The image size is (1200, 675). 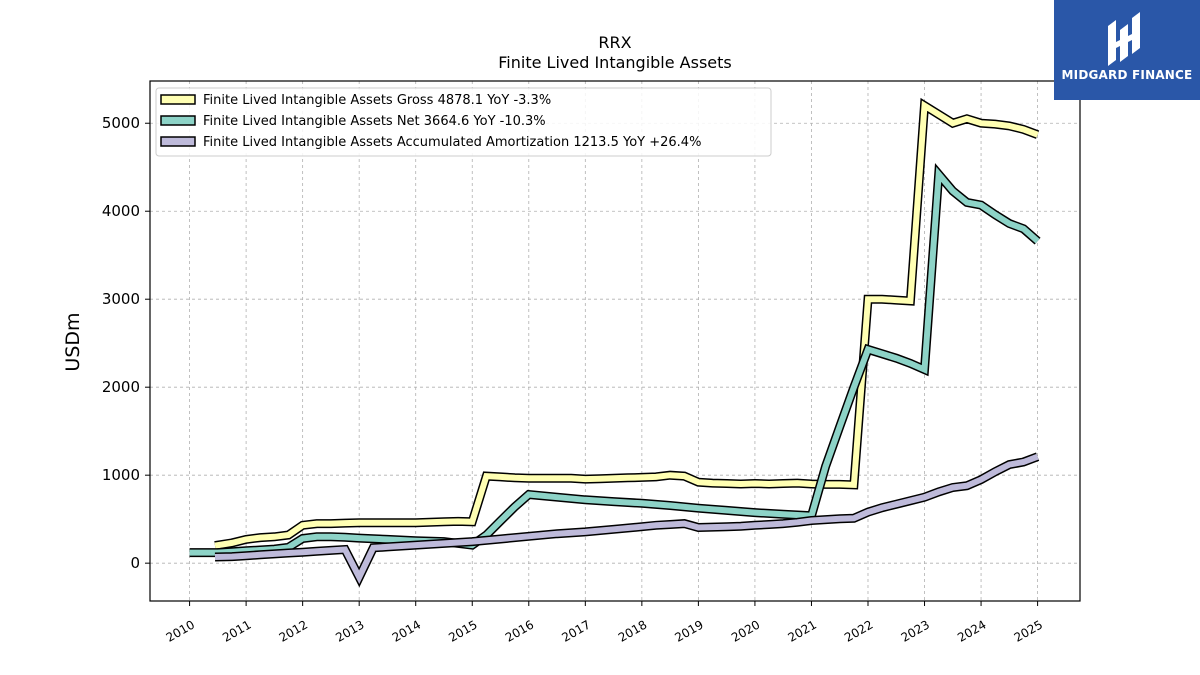 I want to click on legend-swatch-amortization, so click(x=178, y=141).